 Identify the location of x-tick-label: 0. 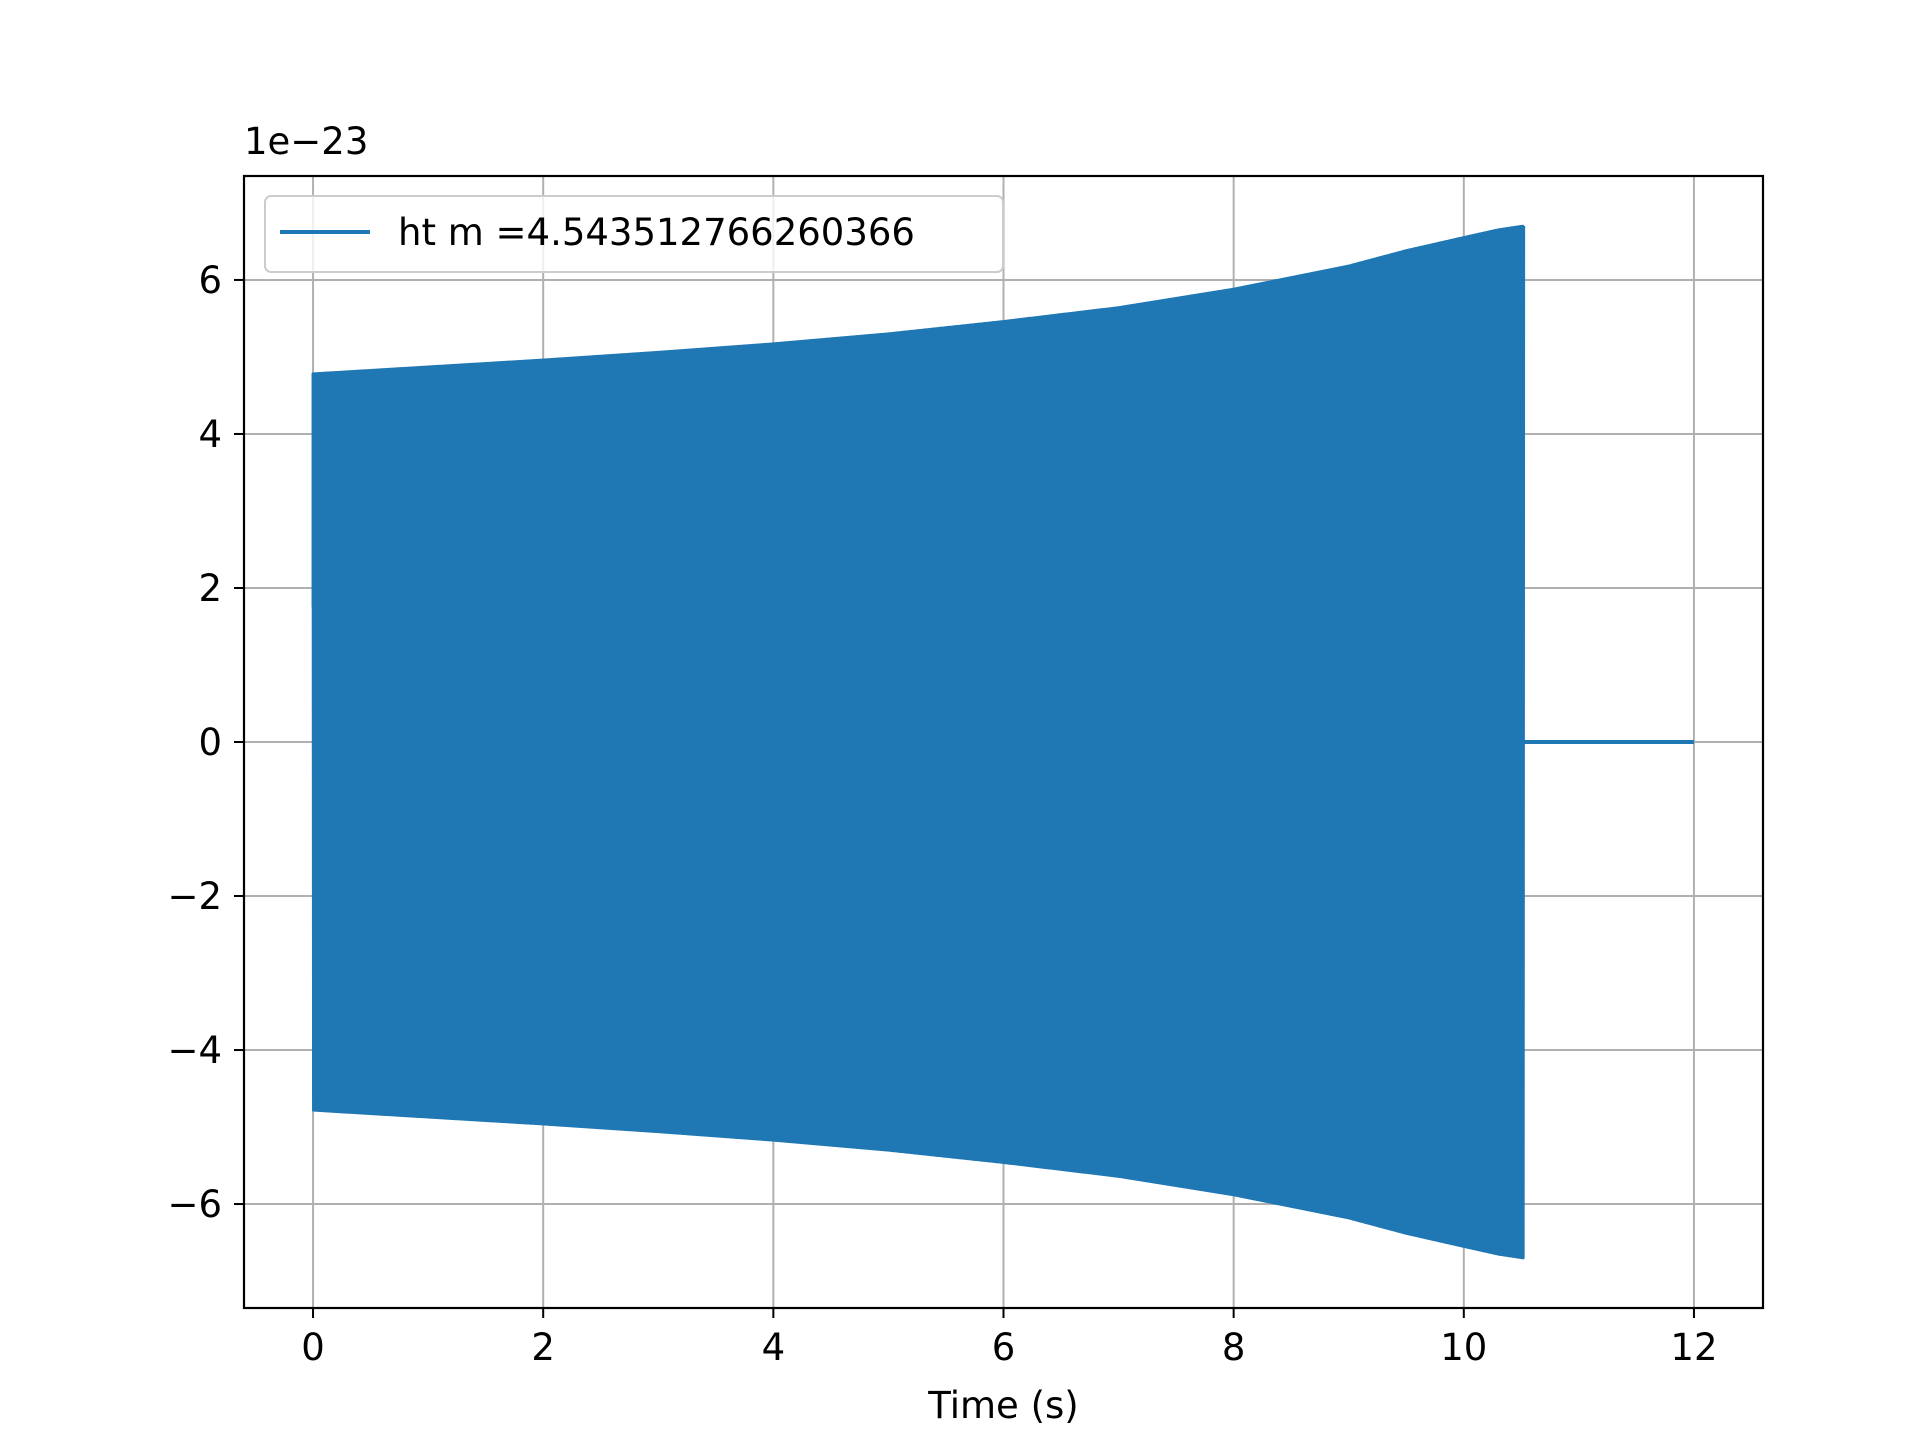
(313, 1347).